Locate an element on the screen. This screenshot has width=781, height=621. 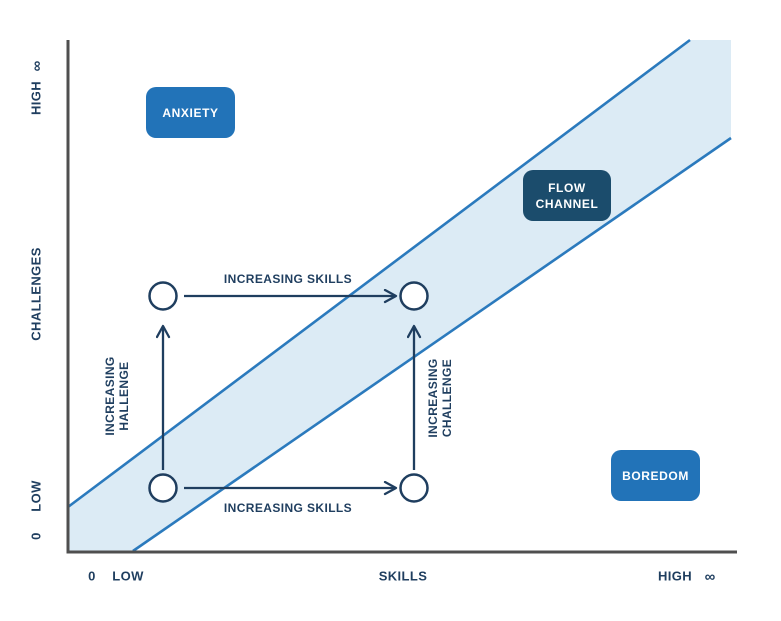
boredom-zone-box: BOREDOM is located at coordinates (655, 475).